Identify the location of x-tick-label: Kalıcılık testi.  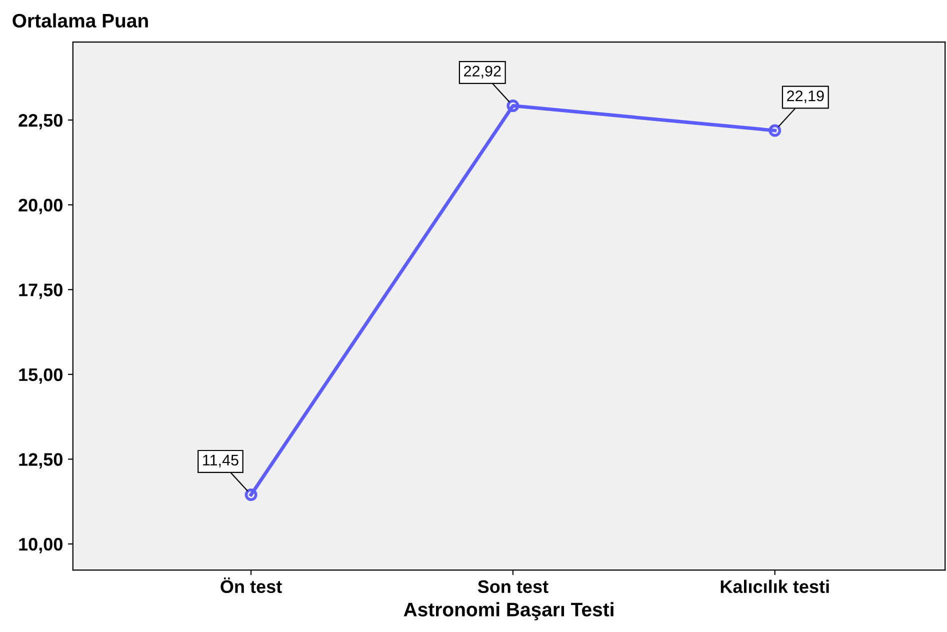
(774, 587).